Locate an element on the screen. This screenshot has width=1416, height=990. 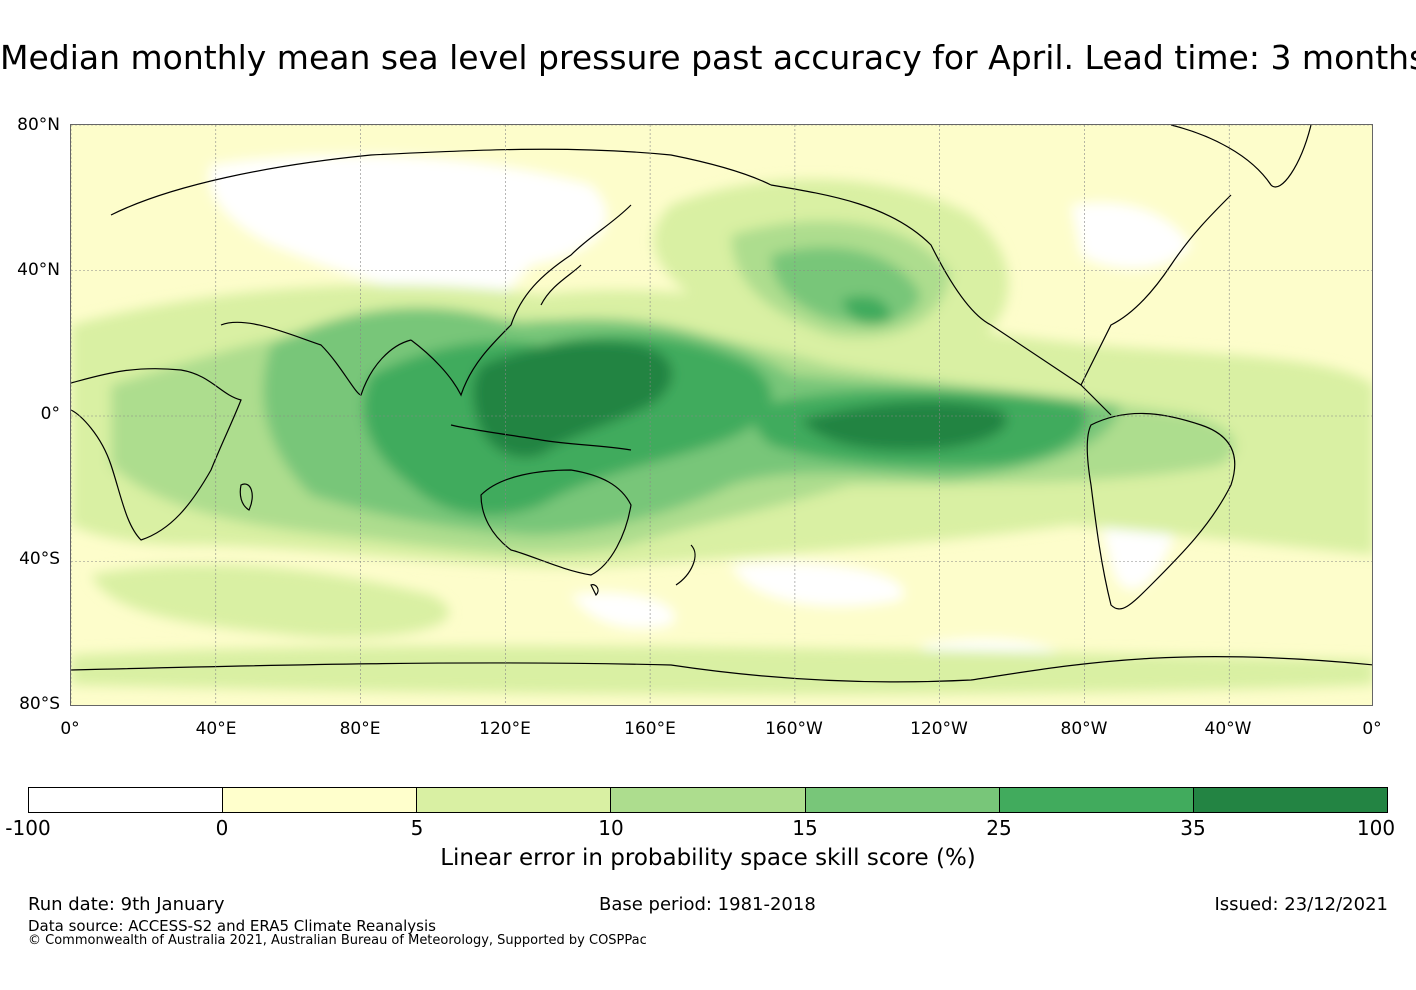
lat-label-0: 0° is located at coordinates (50, 414).